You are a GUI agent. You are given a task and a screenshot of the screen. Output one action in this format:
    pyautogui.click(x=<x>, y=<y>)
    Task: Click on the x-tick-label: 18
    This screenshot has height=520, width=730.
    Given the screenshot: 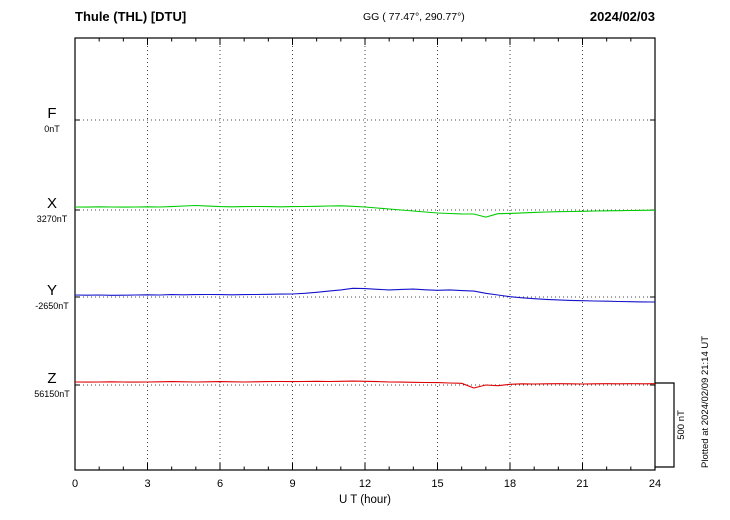 What is the action you would take?
    pyautogui.click(x=510, y=484)
    